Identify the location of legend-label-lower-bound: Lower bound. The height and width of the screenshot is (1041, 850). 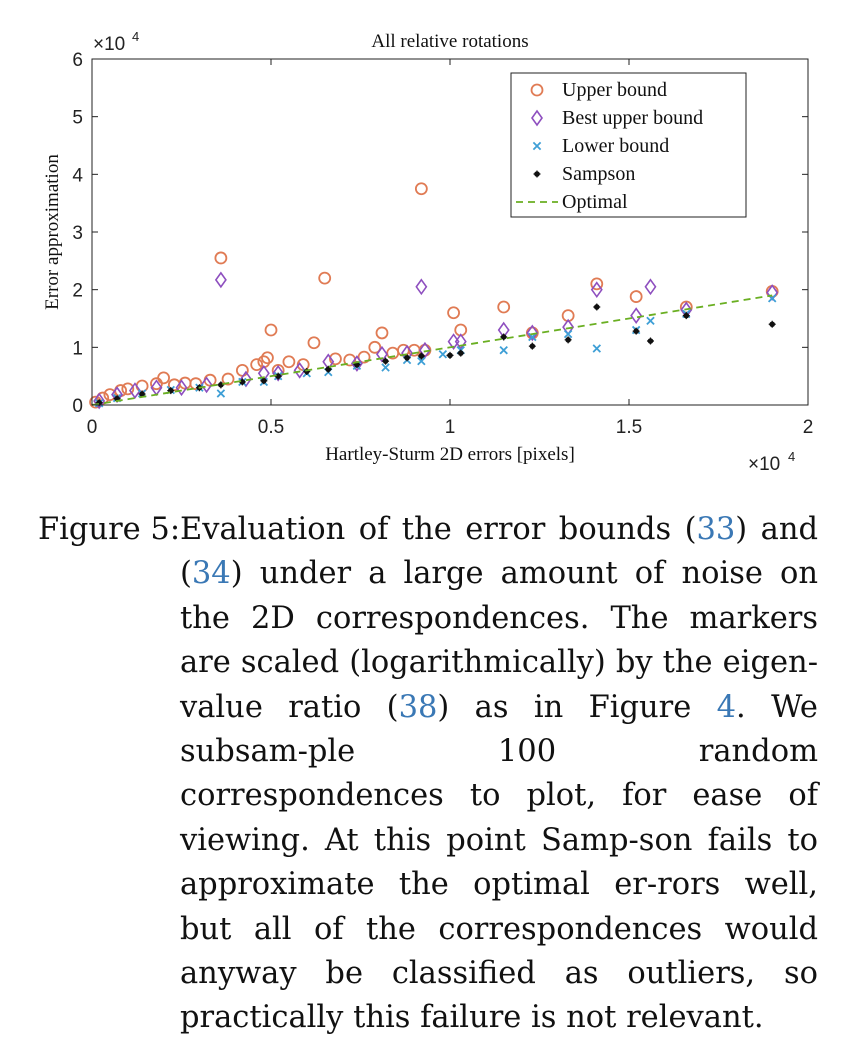
(615, 146).